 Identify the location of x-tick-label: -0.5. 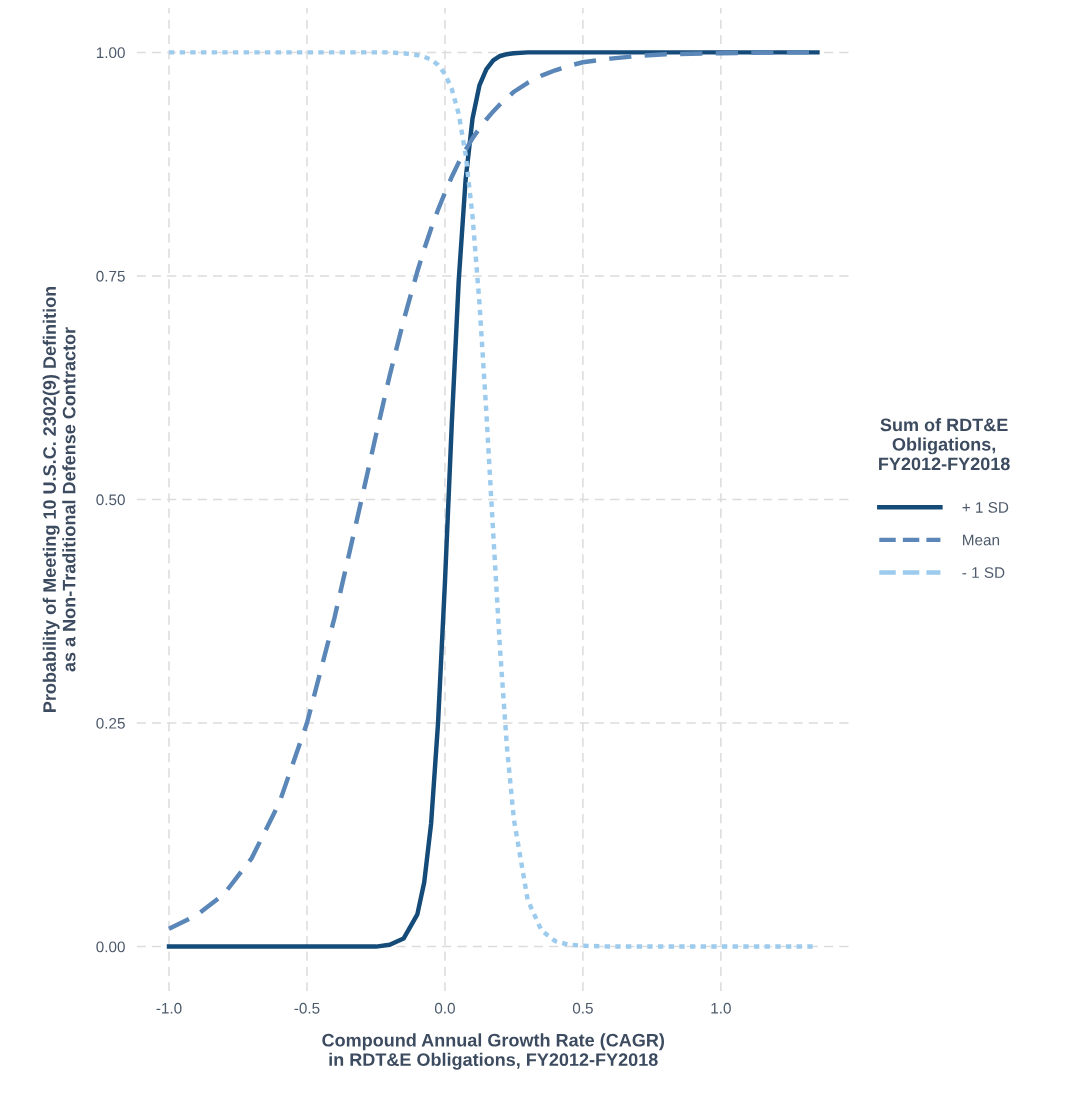
(307, 1008).